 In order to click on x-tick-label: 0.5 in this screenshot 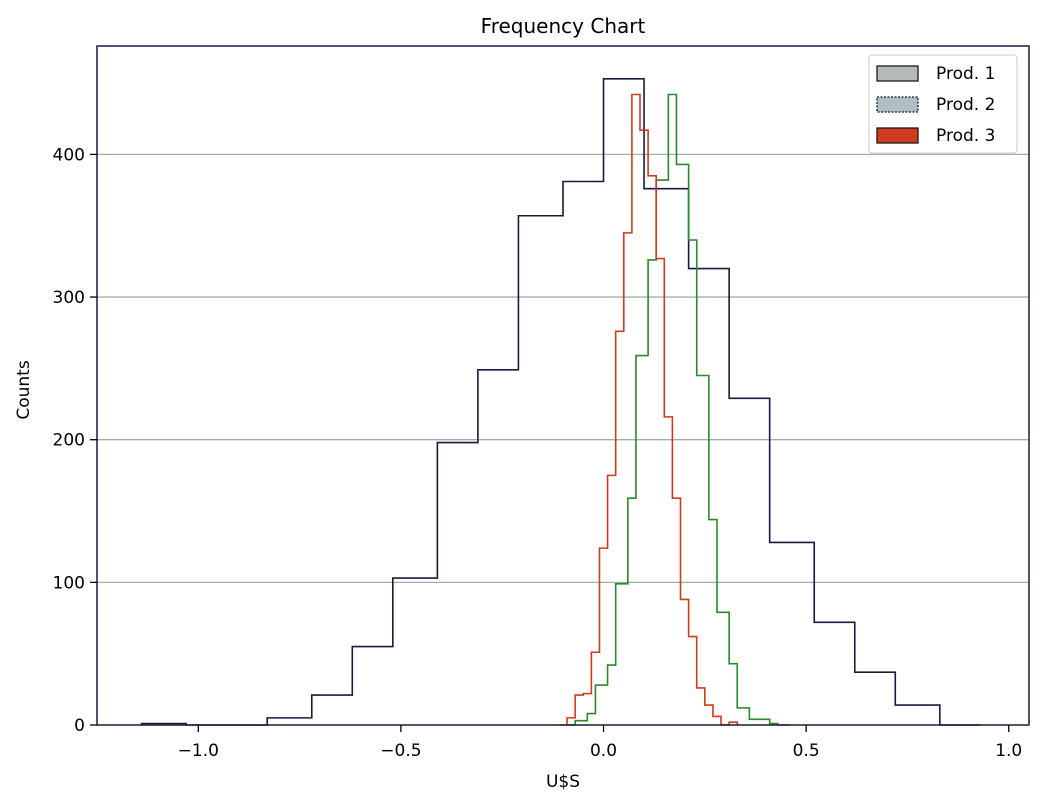, I will do `click(806, 751)`.